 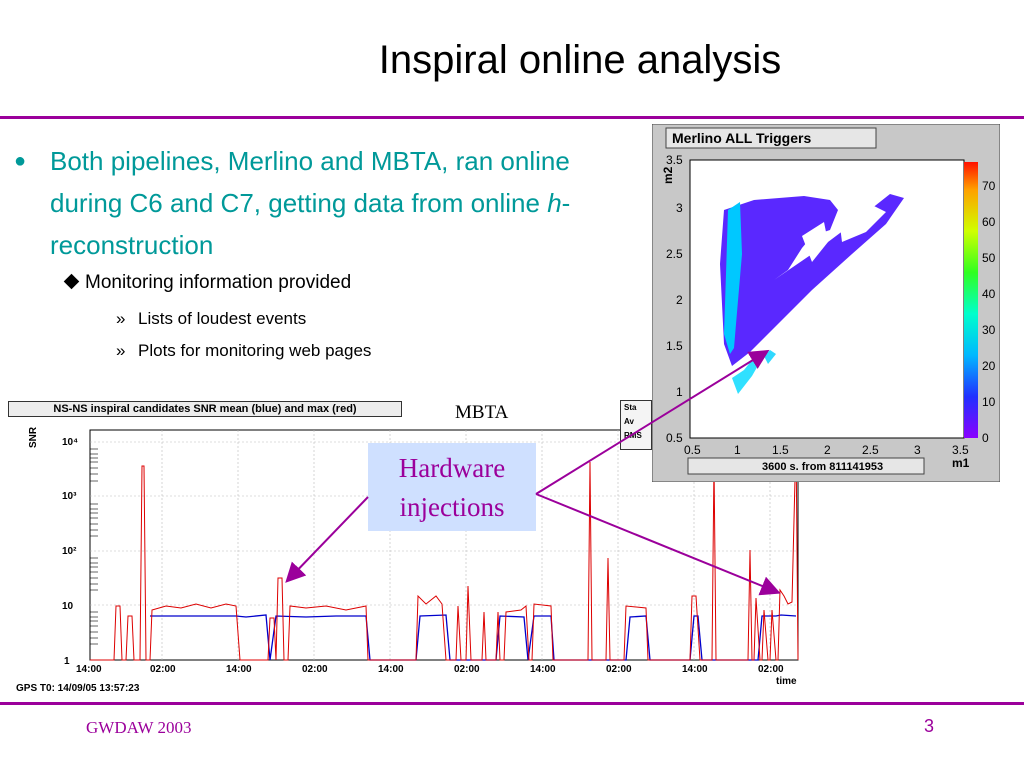 I want to click on heatmap-y-tick: 3.5, so click(x=674, y=160).